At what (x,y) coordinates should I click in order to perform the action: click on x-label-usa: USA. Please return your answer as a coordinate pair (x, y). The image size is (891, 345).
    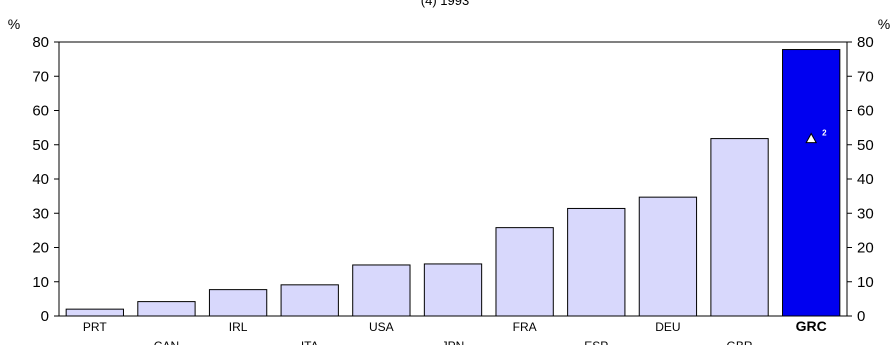
    Looking at the image, I should click on (381, 327).